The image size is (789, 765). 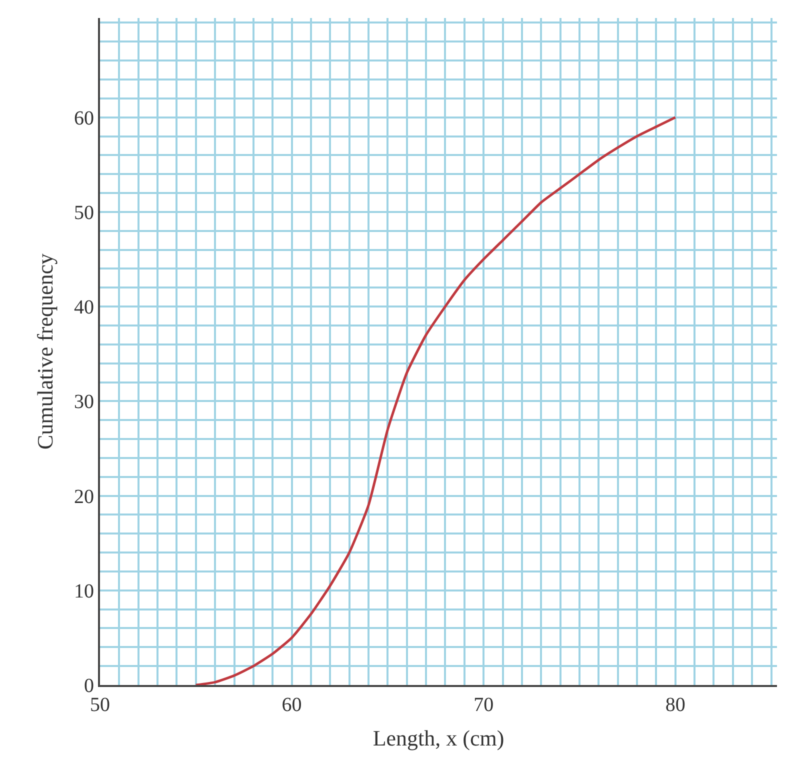 What do you see at coordinates (675, 705) in the screenshot?
I see `x-tick-label: 80` at bounding box center [675, 705].